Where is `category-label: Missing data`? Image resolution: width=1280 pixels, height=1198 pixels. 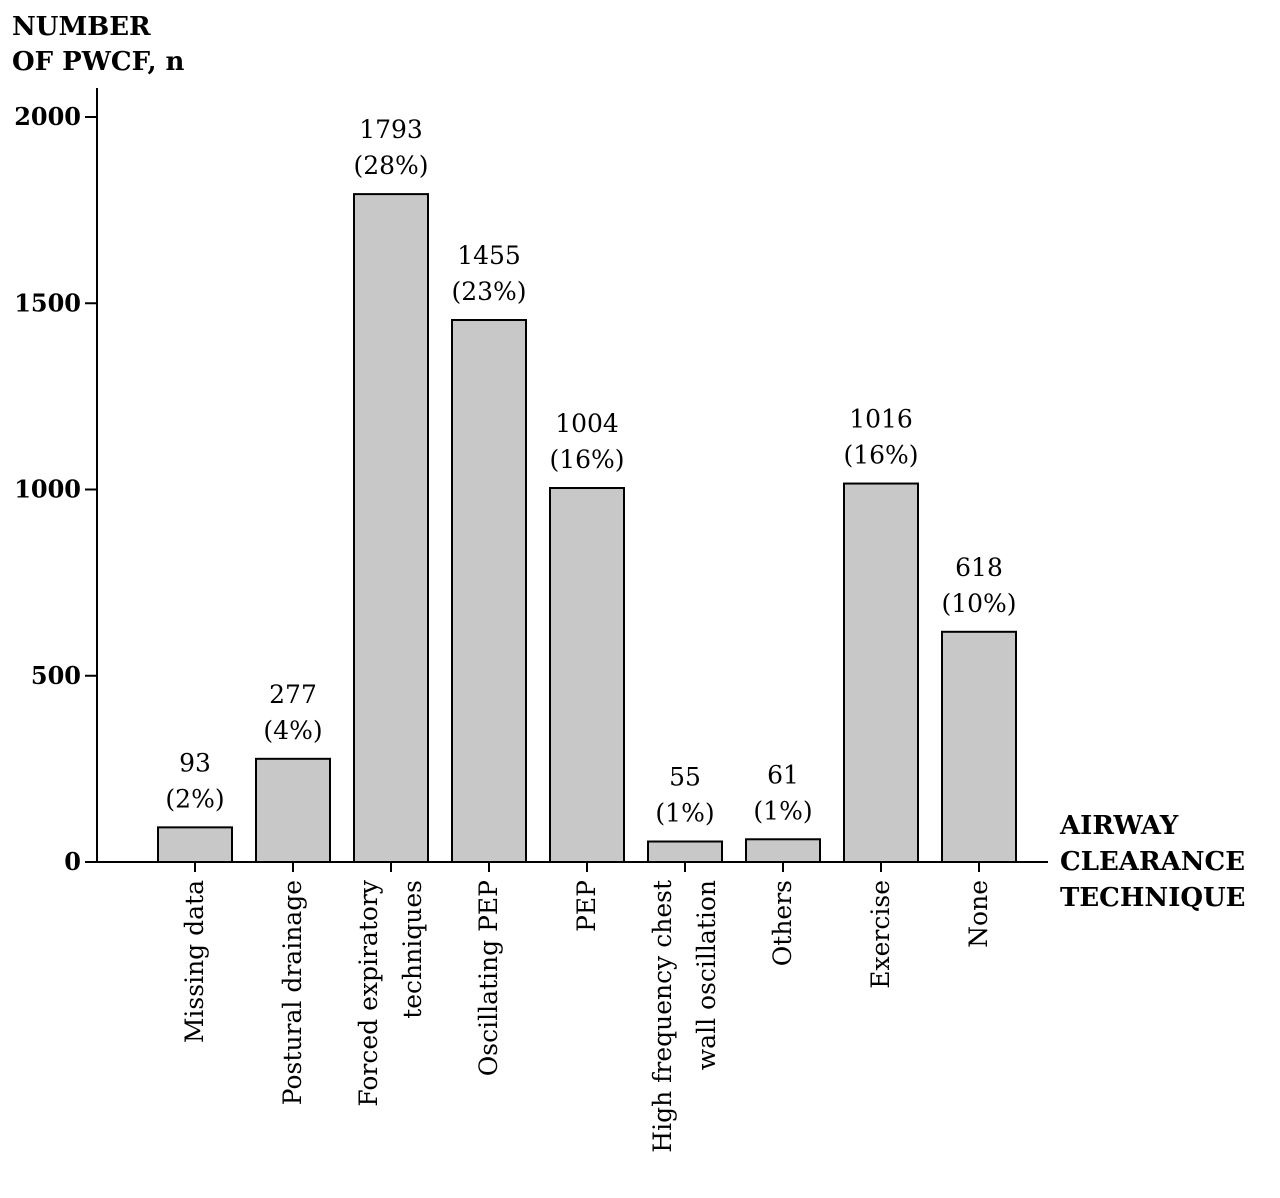
category-label: Missing data is located at coordinates (194, 961).